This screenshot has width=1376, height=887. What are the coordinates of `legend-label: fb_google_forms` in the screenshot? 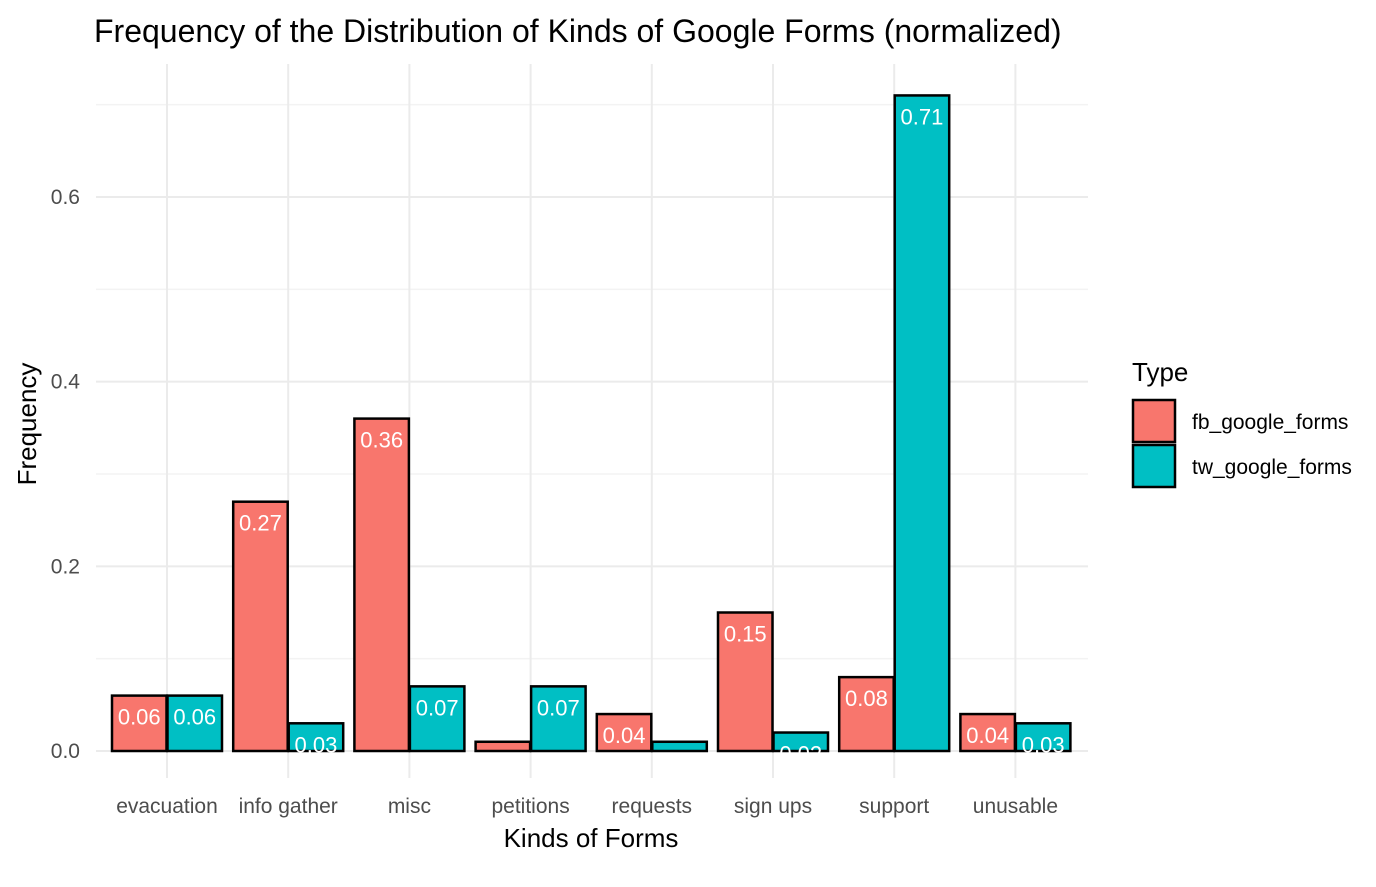 It's located at (1270, 422).